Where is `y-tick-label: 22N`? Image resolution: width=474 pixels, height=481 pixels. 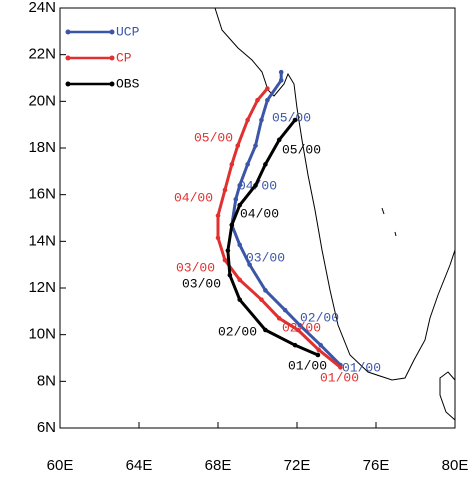
y-tick-label: 22N is located at coordinates (42, 54).